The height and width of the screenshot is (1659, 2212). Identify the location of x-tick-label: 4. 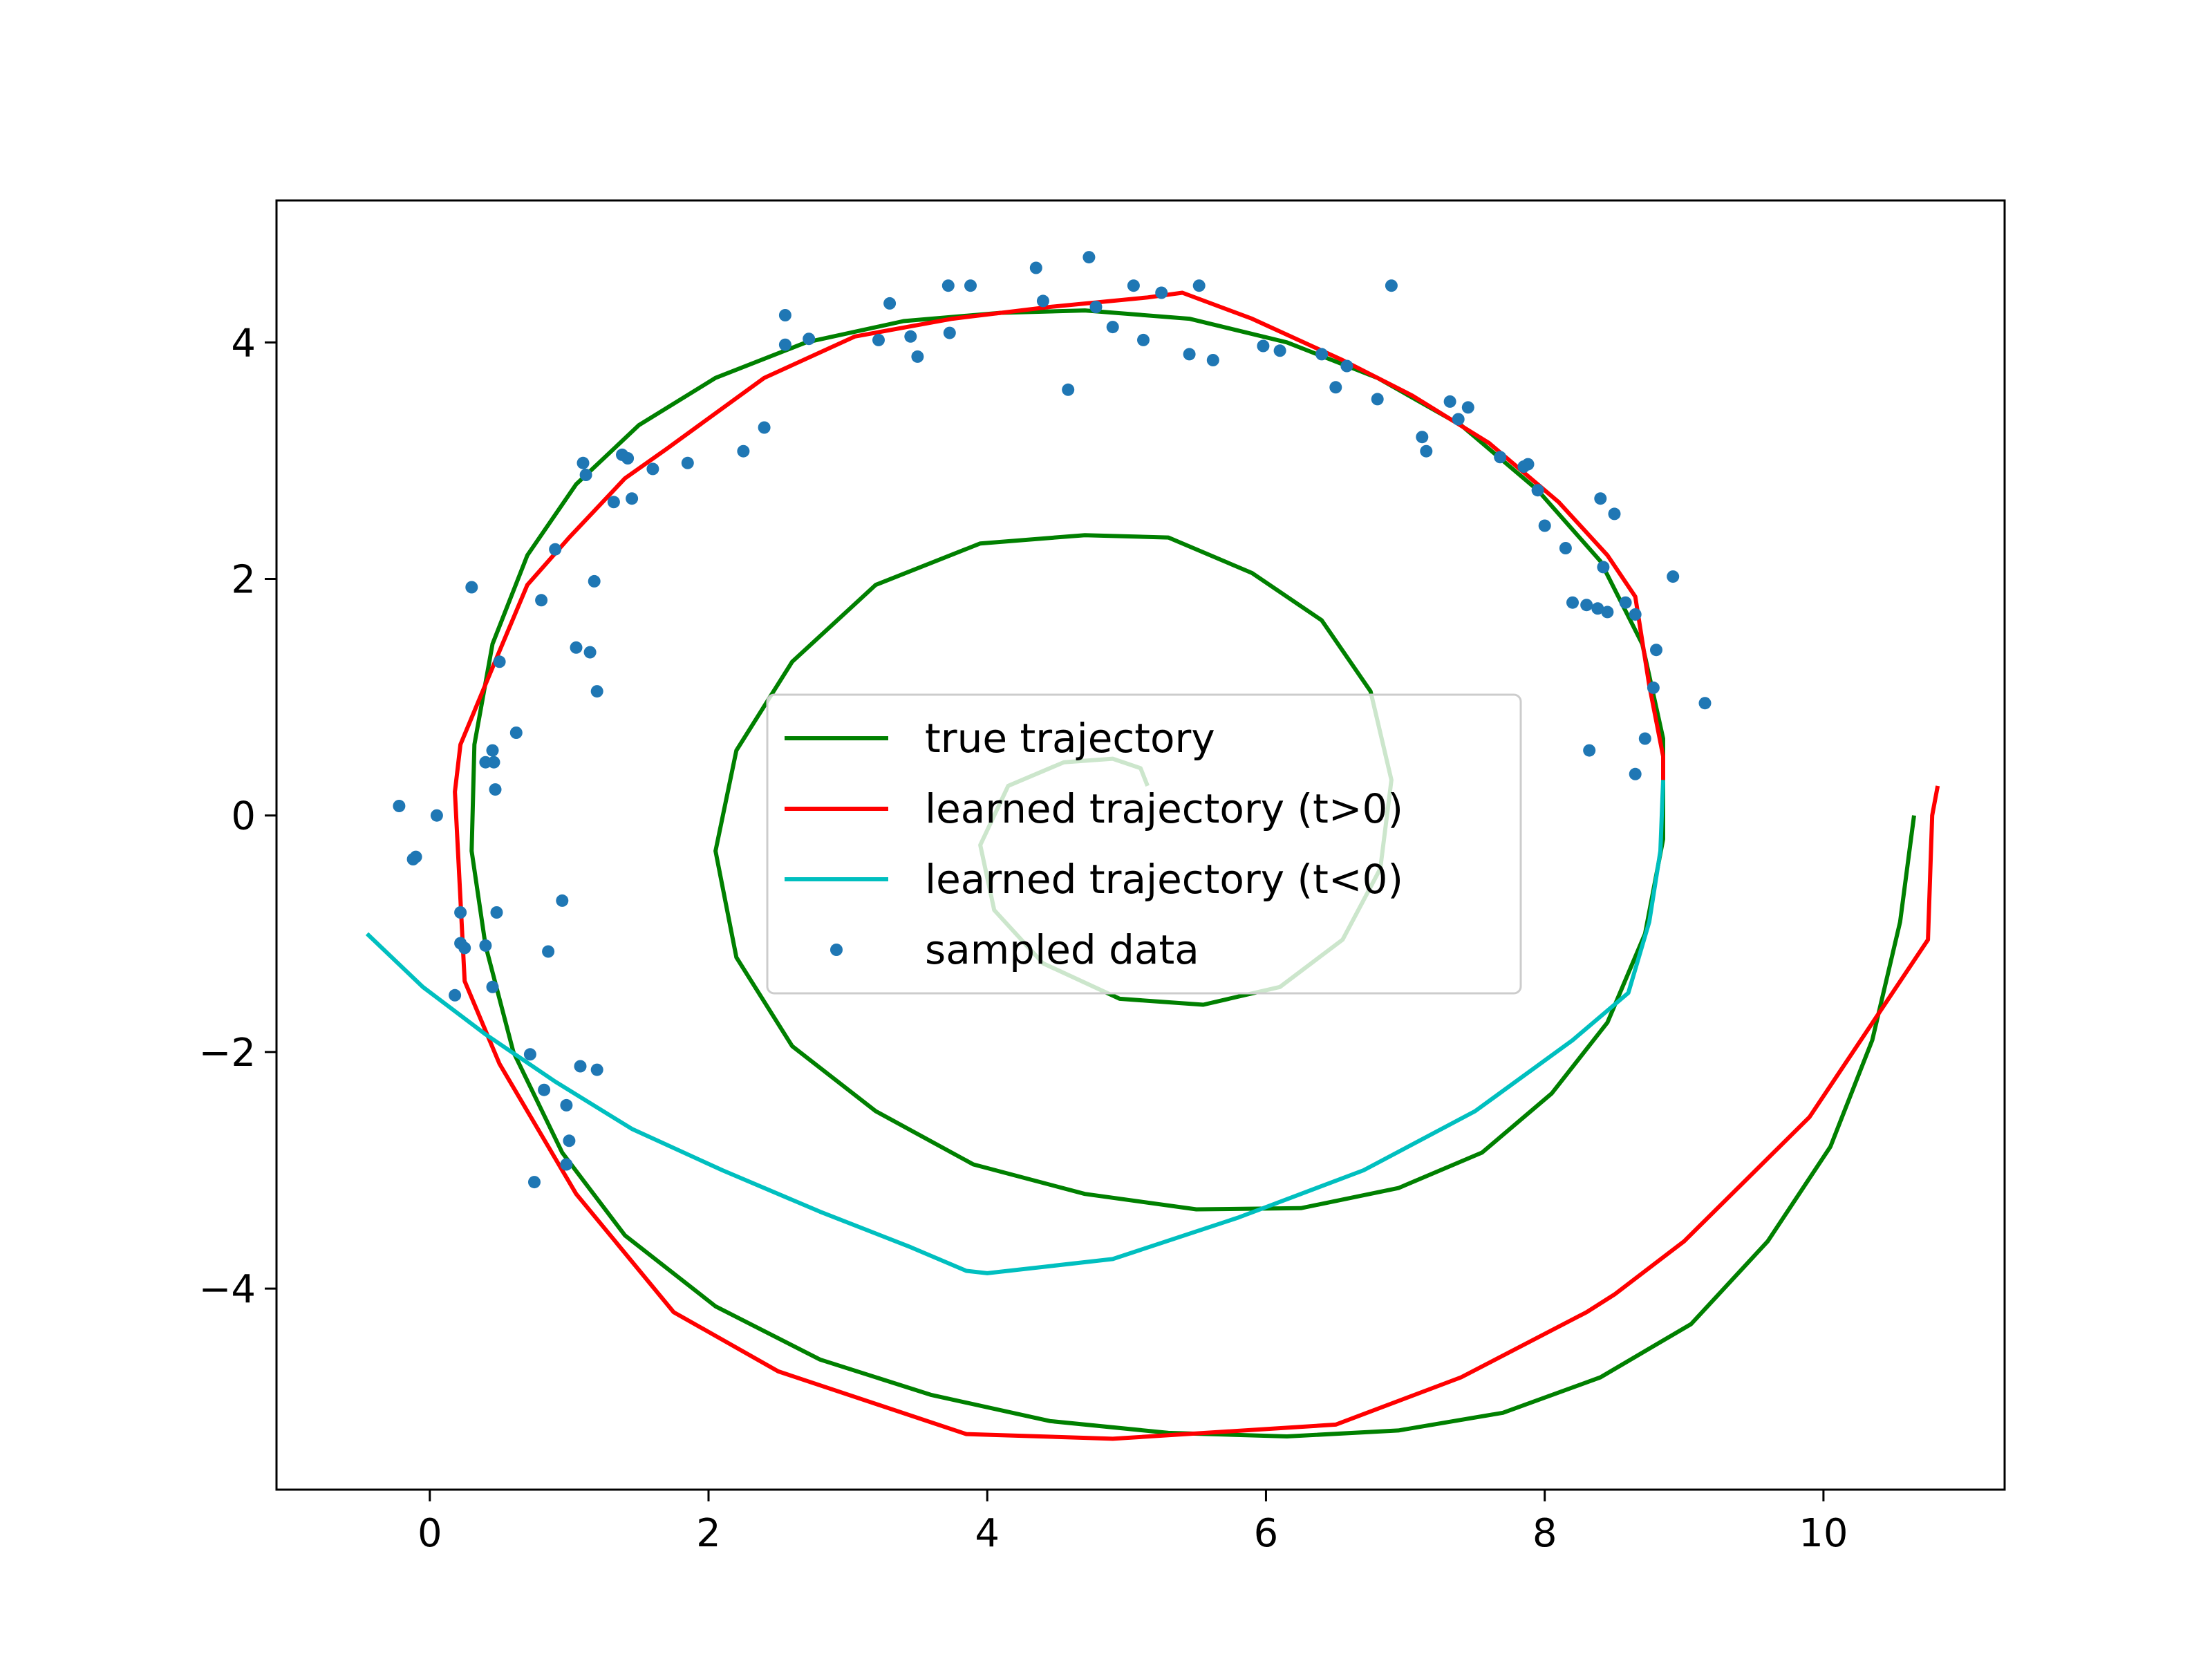
(988, 1534).